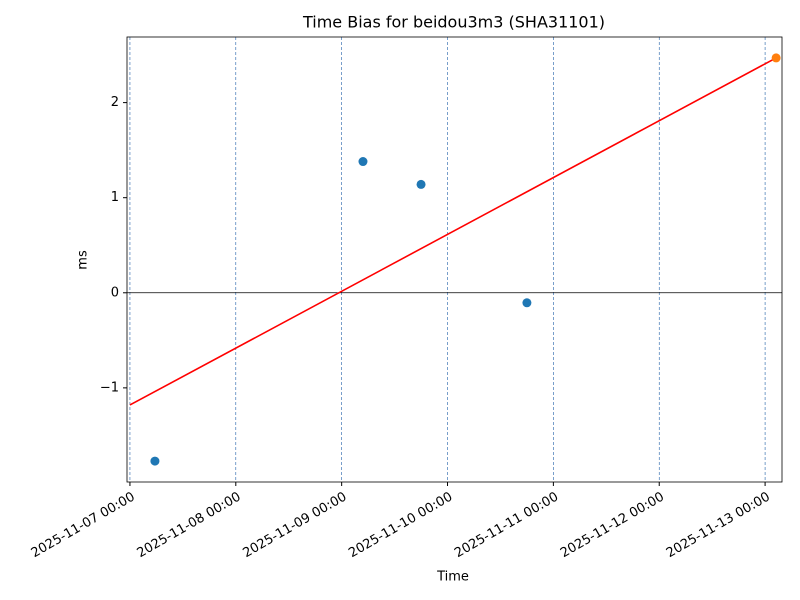  What do you see at coordinates (109, 387) in the screenshot?
I see `y-tick-label: −1` at bounding box center [109, 387].